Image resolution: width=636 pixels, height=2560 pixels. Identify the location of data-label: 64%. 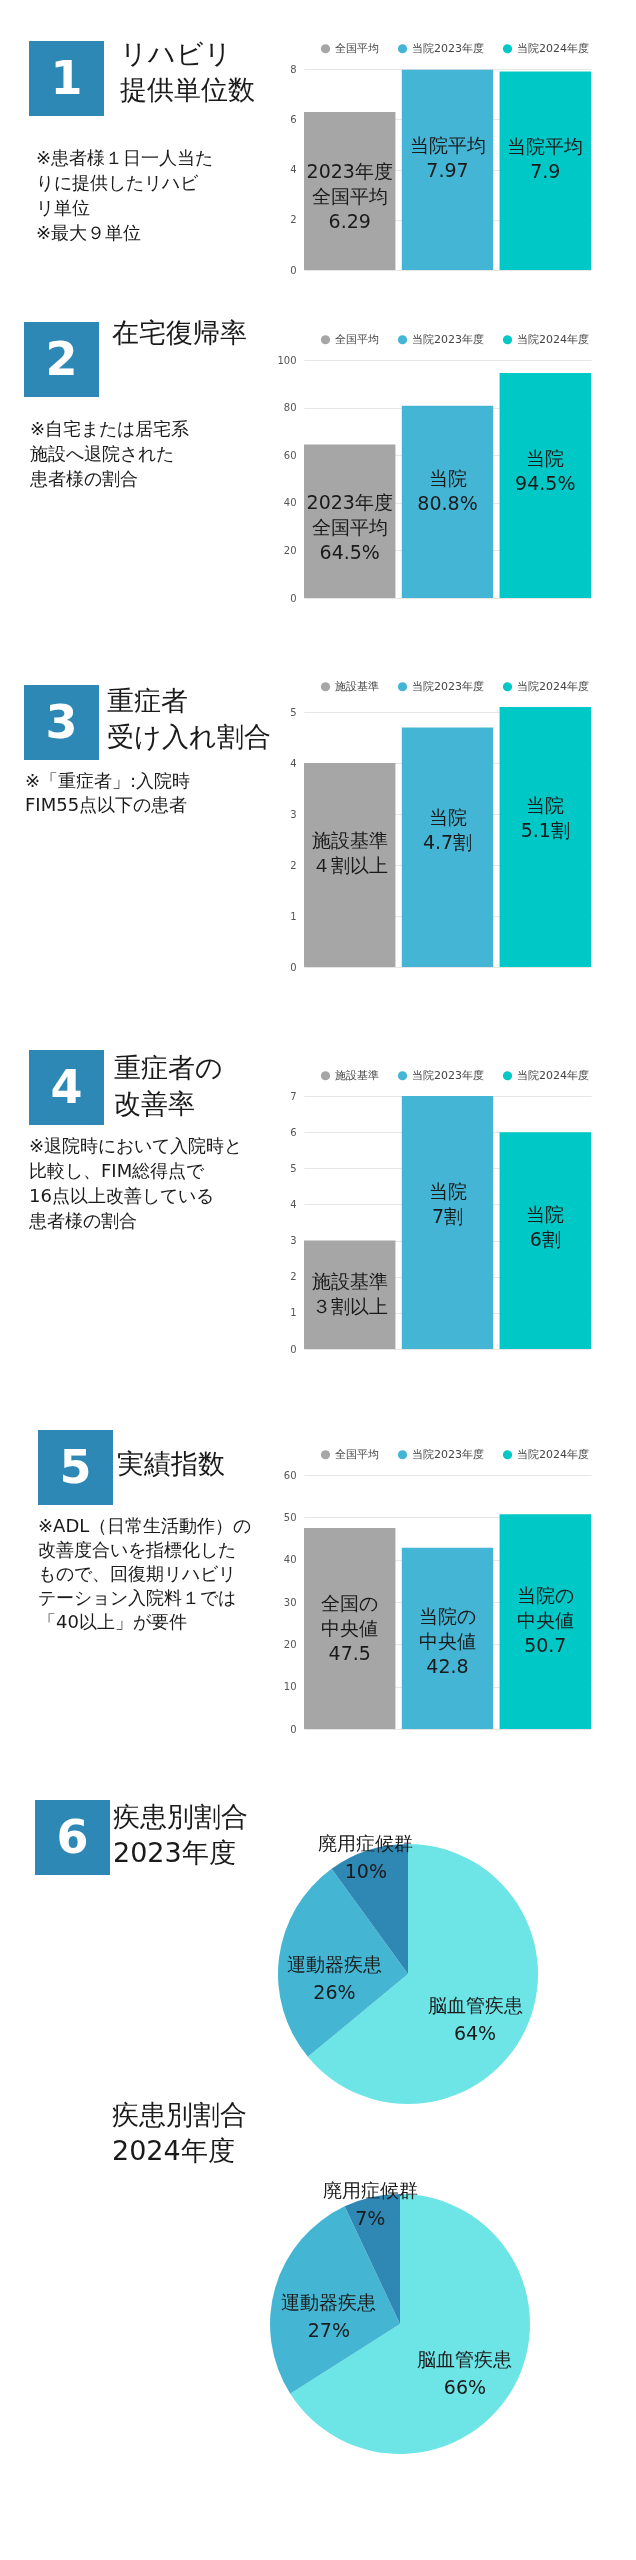
(475, 2032).